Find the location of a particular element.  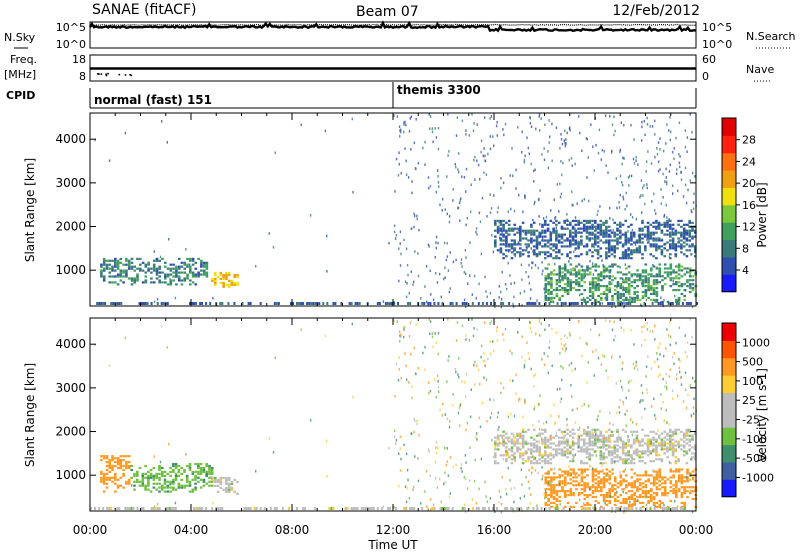

colorbar-tick-label: 12 is located at coordinates (749, 227).